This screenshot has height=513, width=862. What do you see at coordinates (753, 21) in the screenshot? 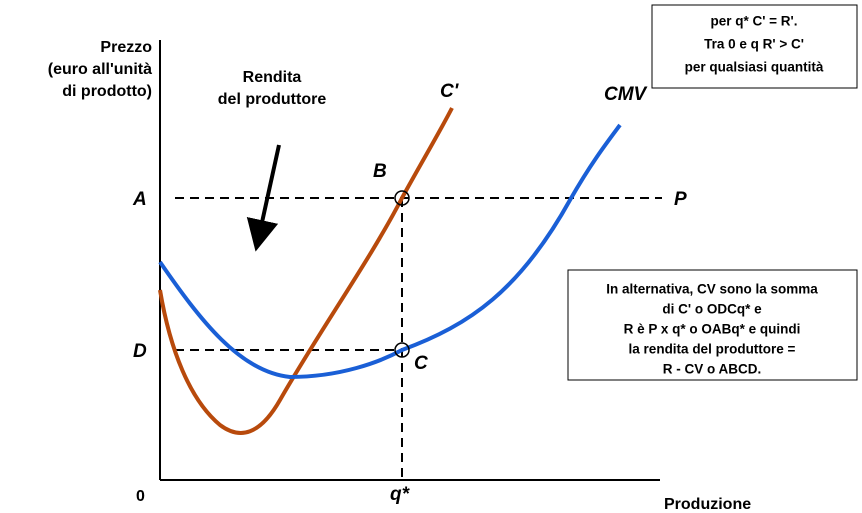
I see `box-line: per q* C' = R'.` at bounding box center [753, 21].